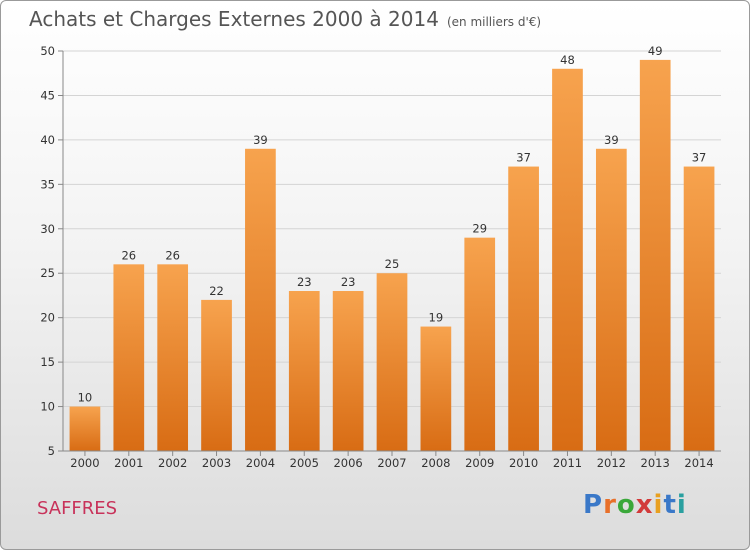 This screenshot has width=750, height=550. What do you see at coordinates (216, 463) in the screenshot?
I see `x-tick-label: 2003` at bounding box center [216, 463].